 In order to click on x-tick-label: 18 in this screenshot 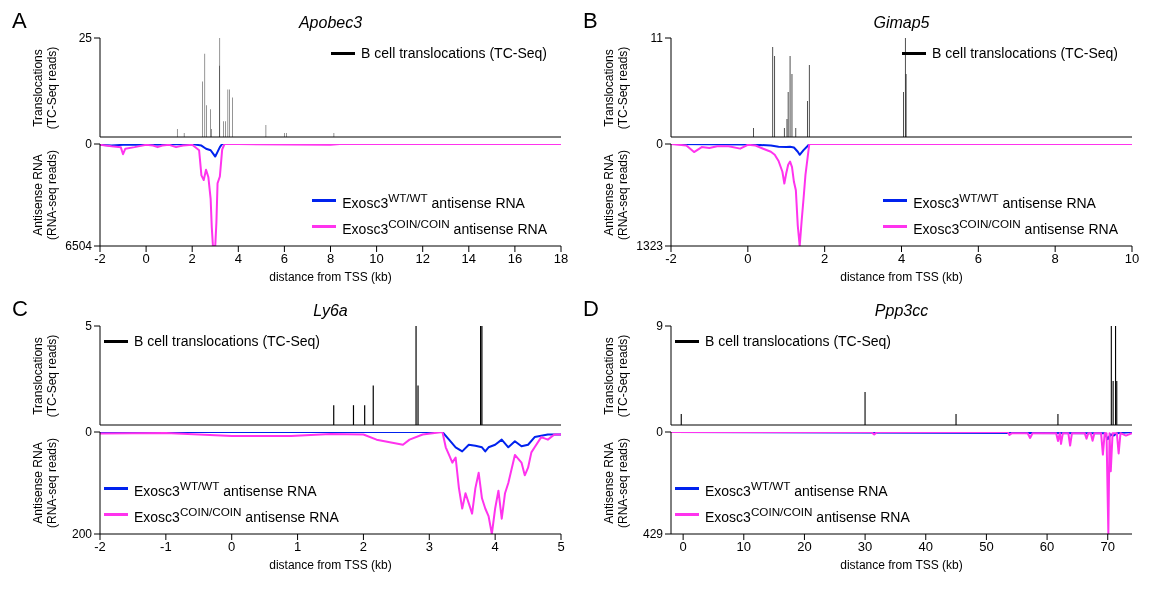, I will do `click(561, 259)`.